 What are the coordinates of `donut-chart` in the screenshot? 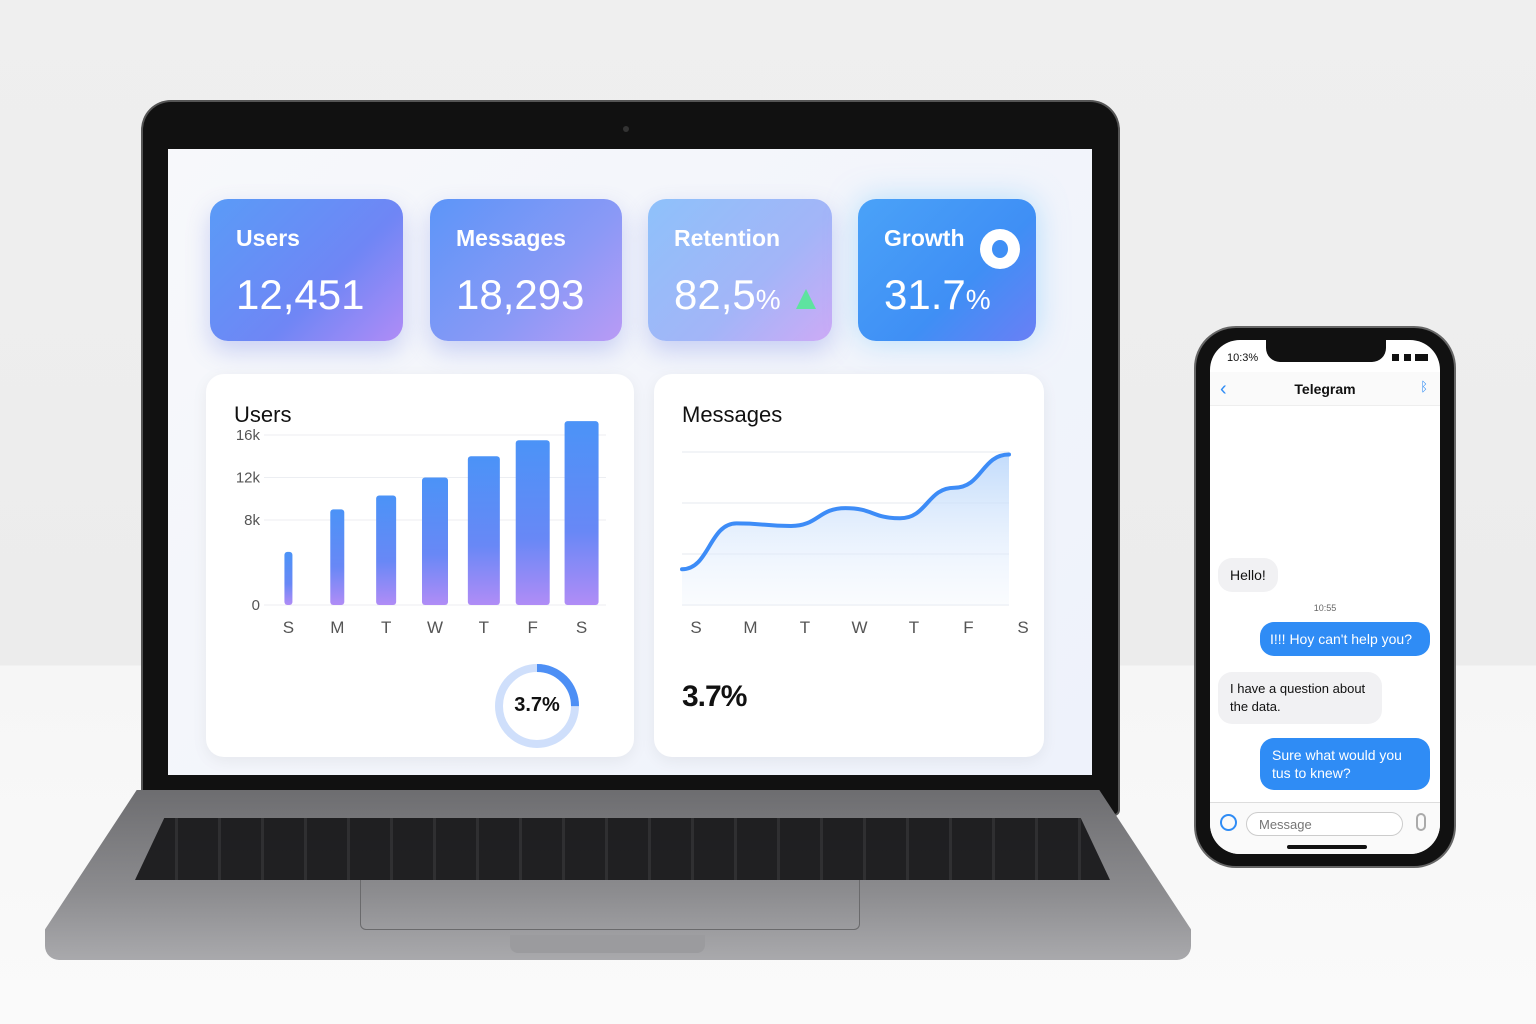 It's located at (537, 706).